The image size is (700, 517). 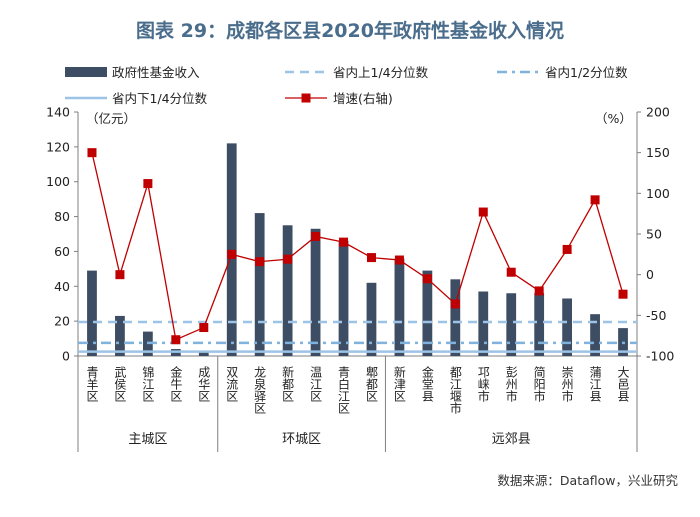 I want to click on category-label: 郫都区, so click(x=371, y=383).